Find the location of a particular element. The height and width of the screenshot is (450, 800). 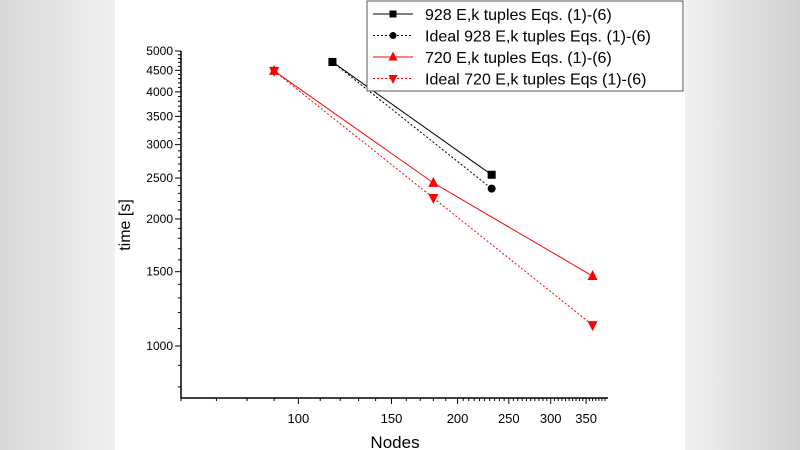

y-tick-label: 3500 is located at coordinates (159, 116).